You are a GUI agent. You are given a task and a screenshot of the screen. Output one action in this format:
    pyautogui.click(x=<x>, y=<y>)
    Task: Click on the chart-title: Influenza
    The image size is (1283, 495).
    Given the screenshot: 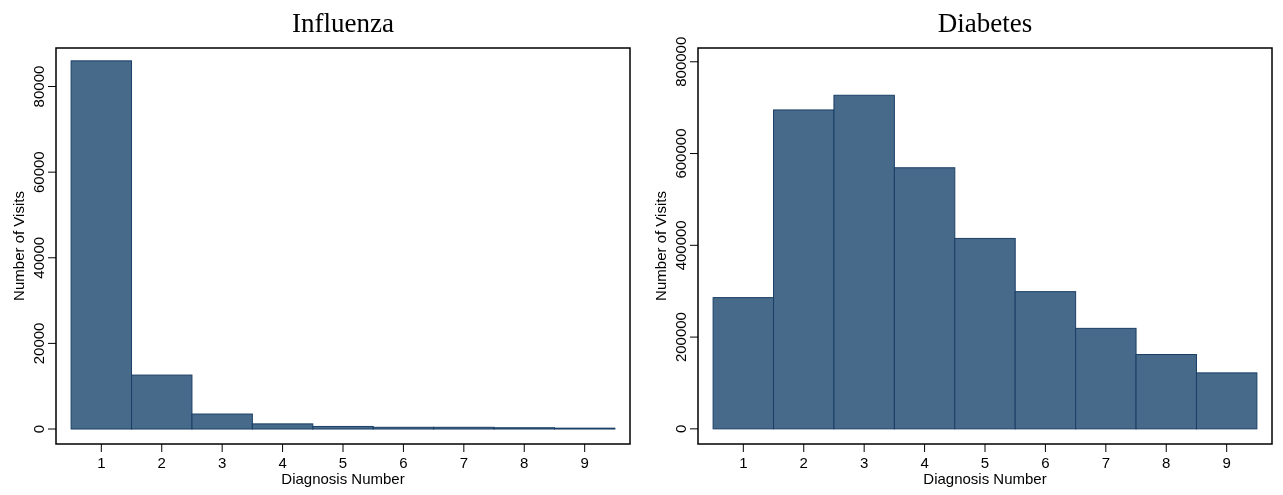 What is the action you would take?
    pyautogui.click(x=343, y=23)
    